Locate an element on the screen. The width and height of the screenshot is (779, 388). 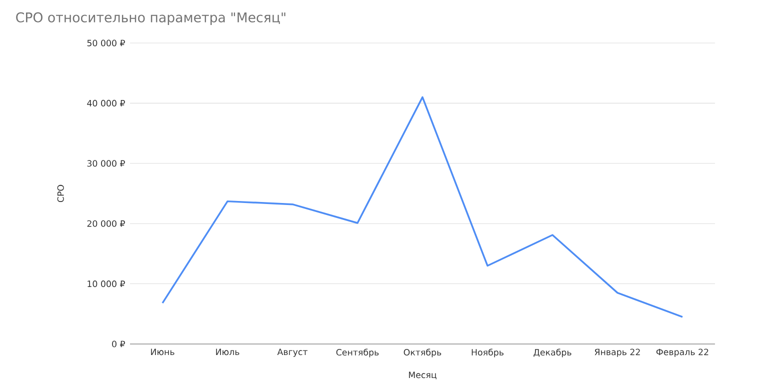
x-tick-label: Июнь is located at coordinates (162, 352).